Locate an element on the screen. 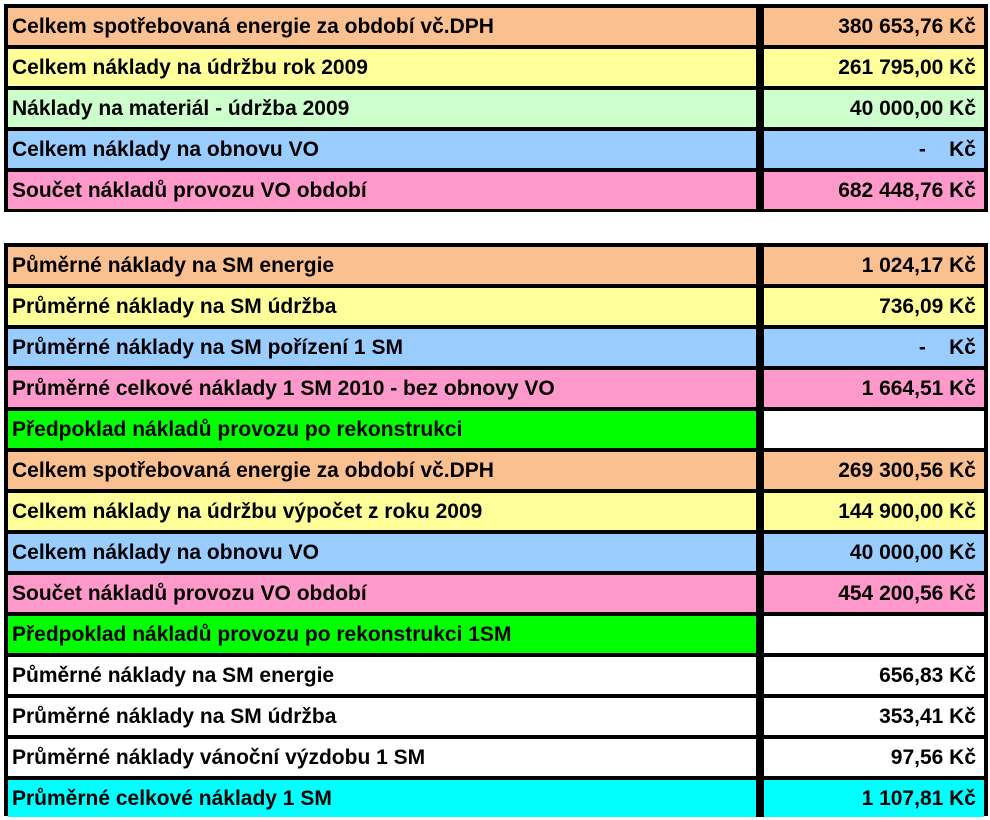 This screenshot has width=990, height=820. table-row: Průměrné náklady na SM pořízení 1 SM - Kč is located at coordinates (496, 347).